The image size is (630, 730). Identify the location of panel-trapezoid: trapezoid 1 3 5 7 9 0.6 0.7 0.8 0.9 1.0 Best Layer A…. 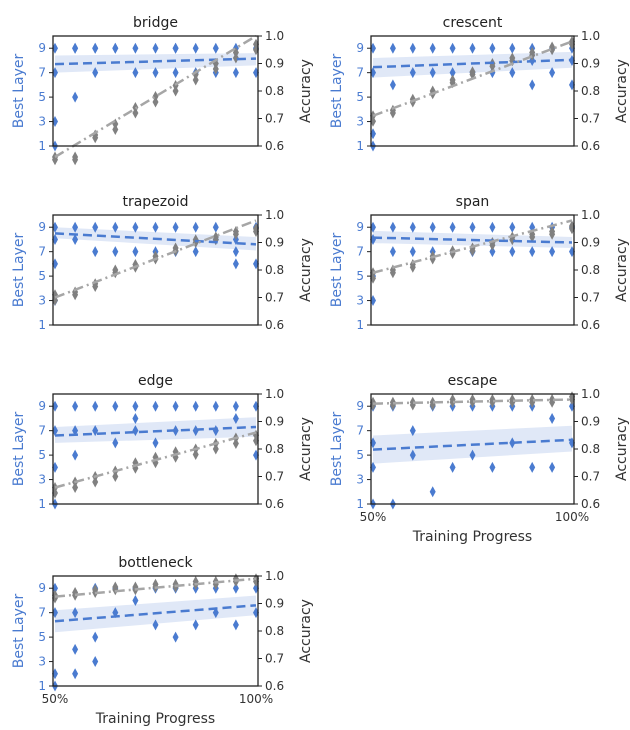
(162, 263).